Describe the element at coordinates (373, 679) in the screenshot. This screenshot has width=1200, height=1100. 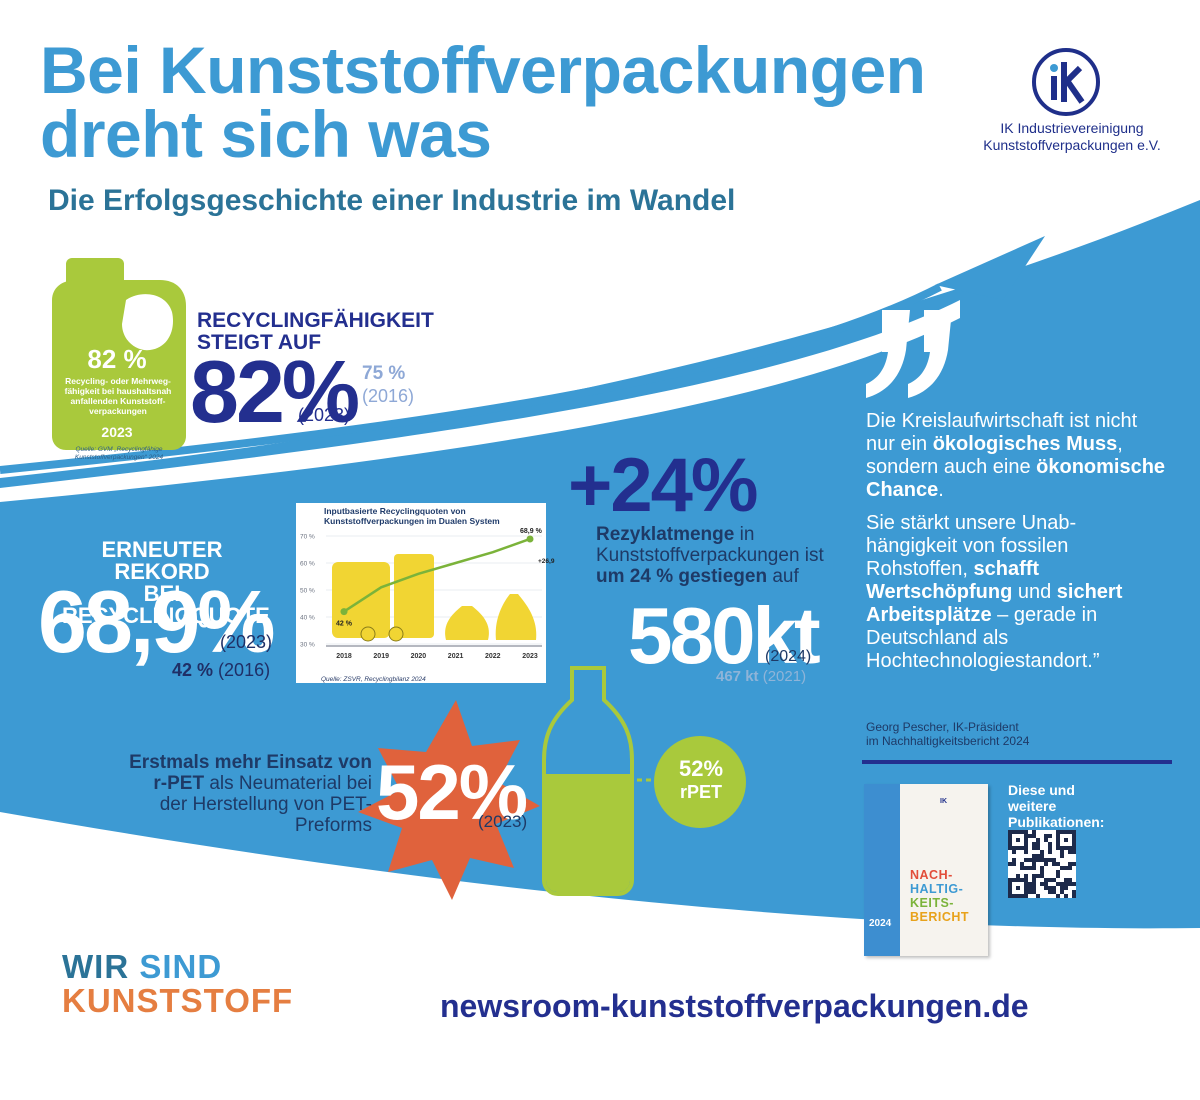
I see `chart-source: Quelle: ZSVR, Recyclingbilanz 2024` at that location.